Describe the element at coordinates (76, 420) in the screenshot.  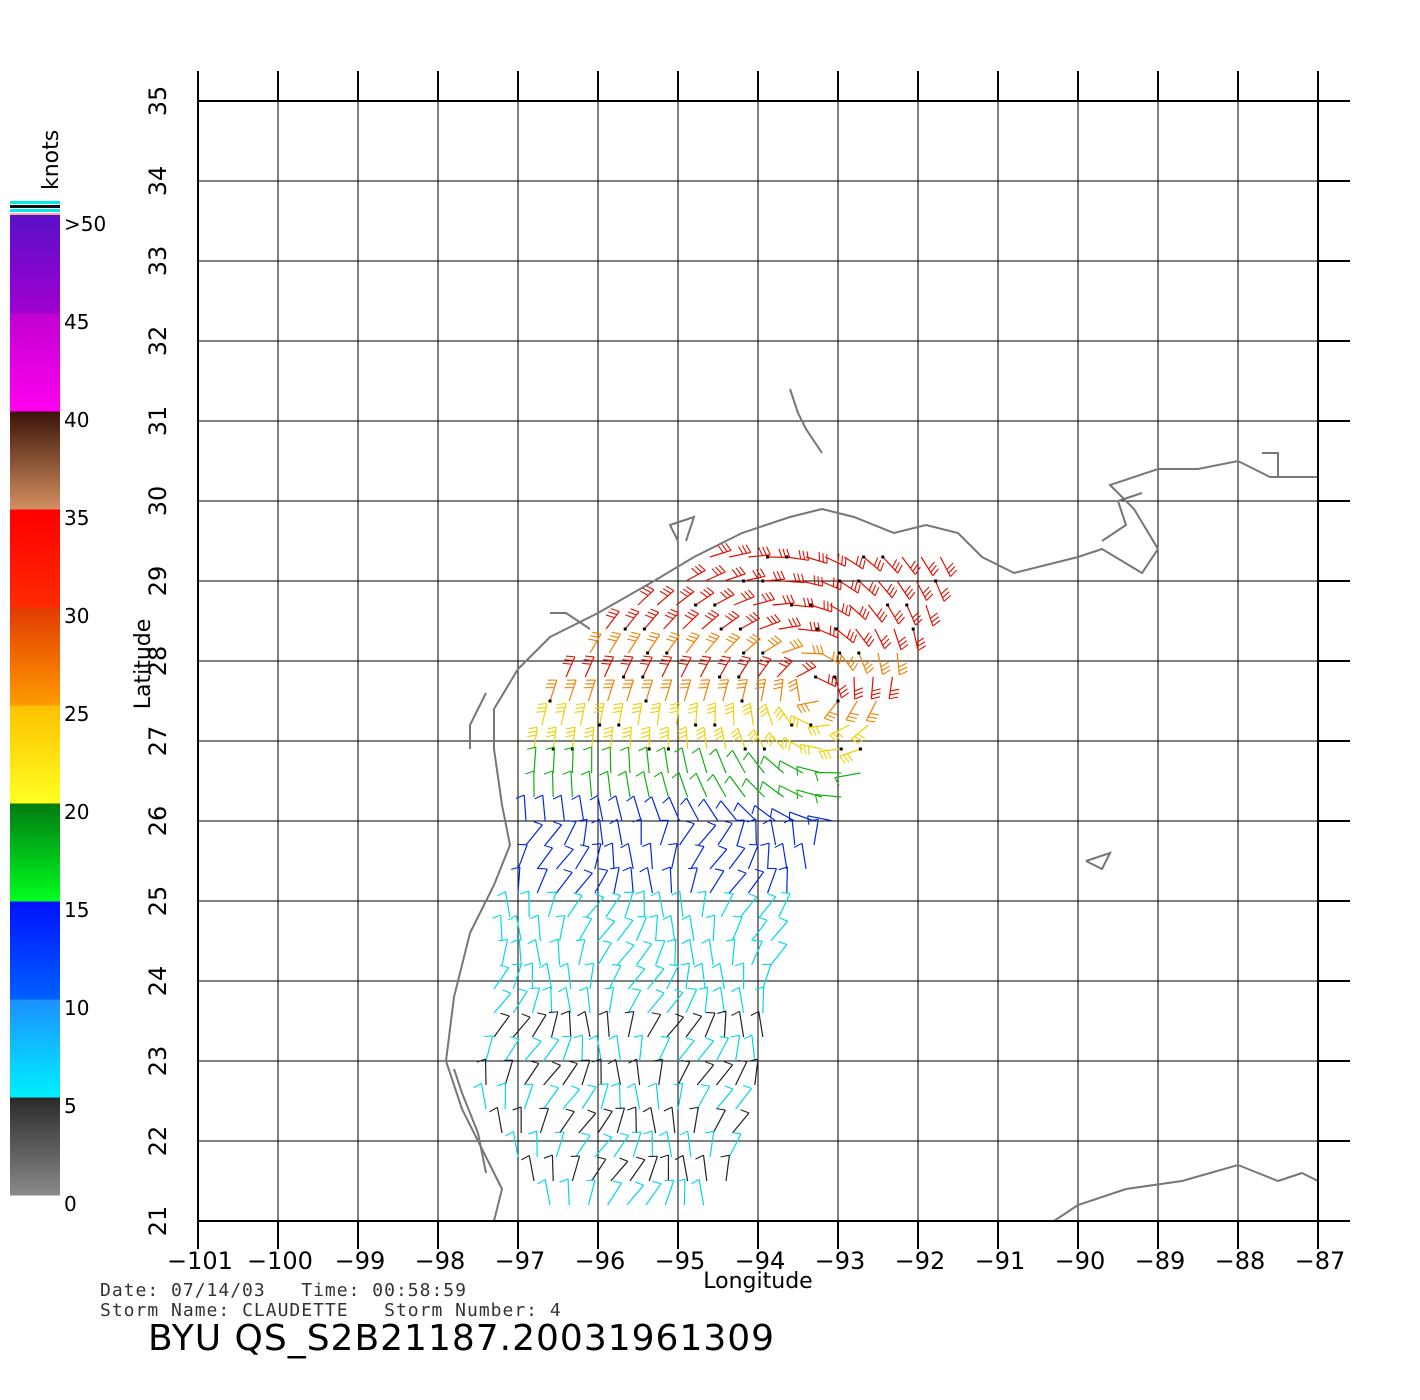
I see `legend-label: 40` at that location.